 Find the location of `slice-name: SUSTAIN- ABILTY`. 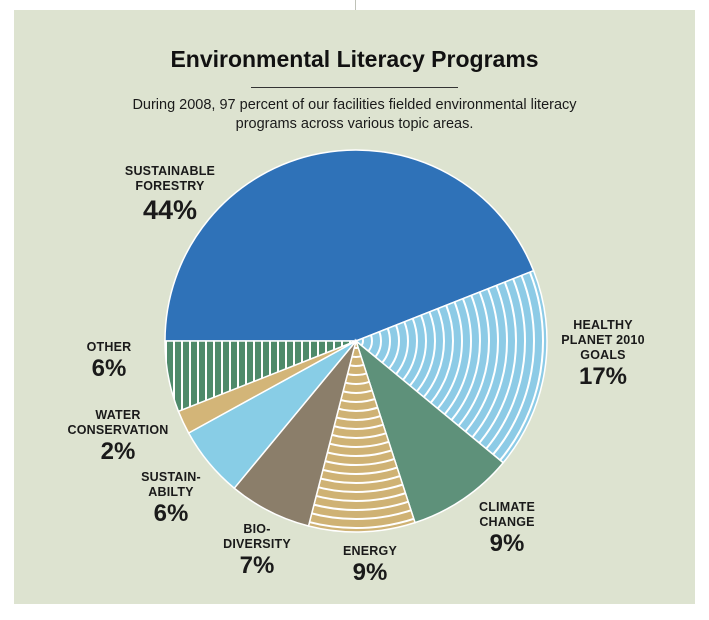

slice-name: SUSTAIN- ABILTY is located at coordinates (171, 484).